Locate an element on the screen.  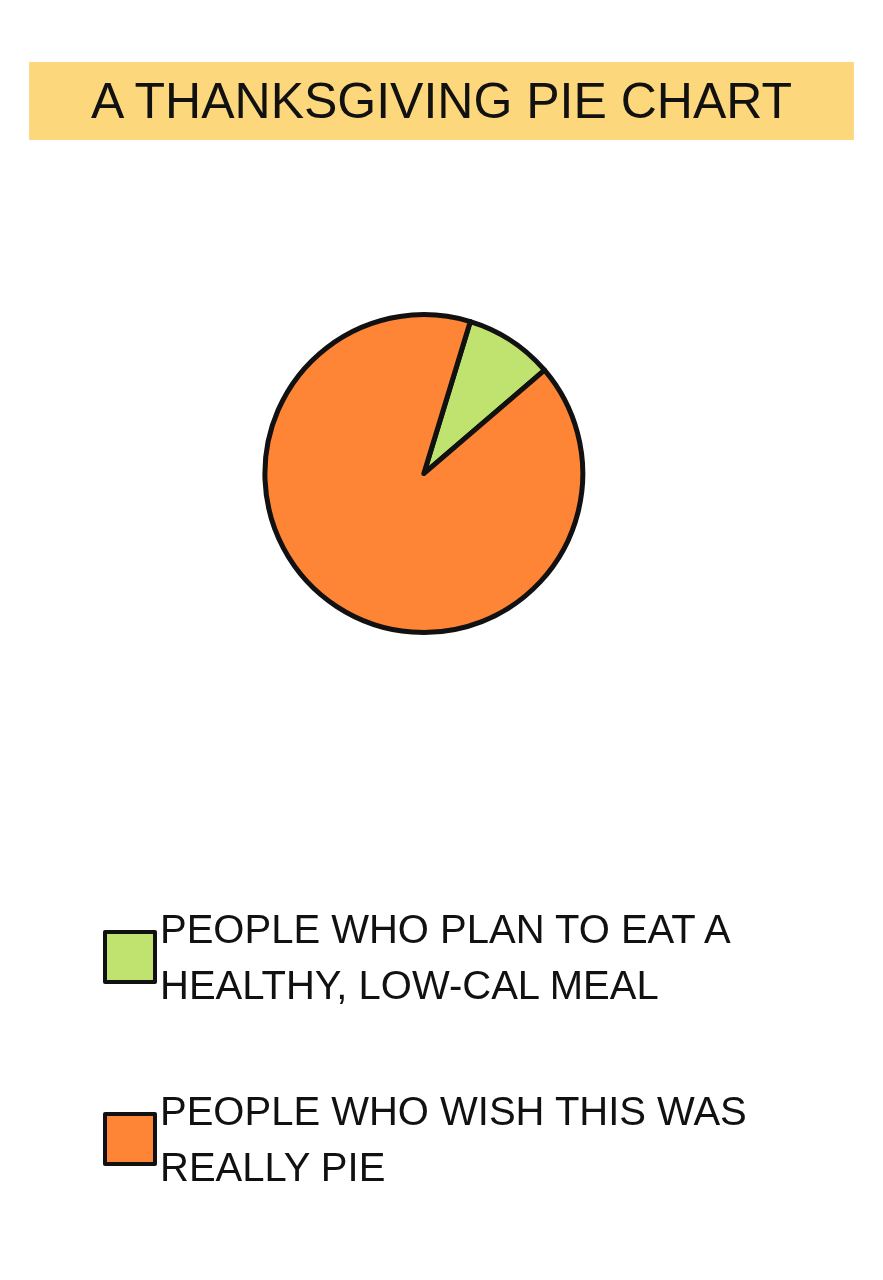
chart-title: A THANKSGIVING PIE CHART is located at coordinates (441, 101).